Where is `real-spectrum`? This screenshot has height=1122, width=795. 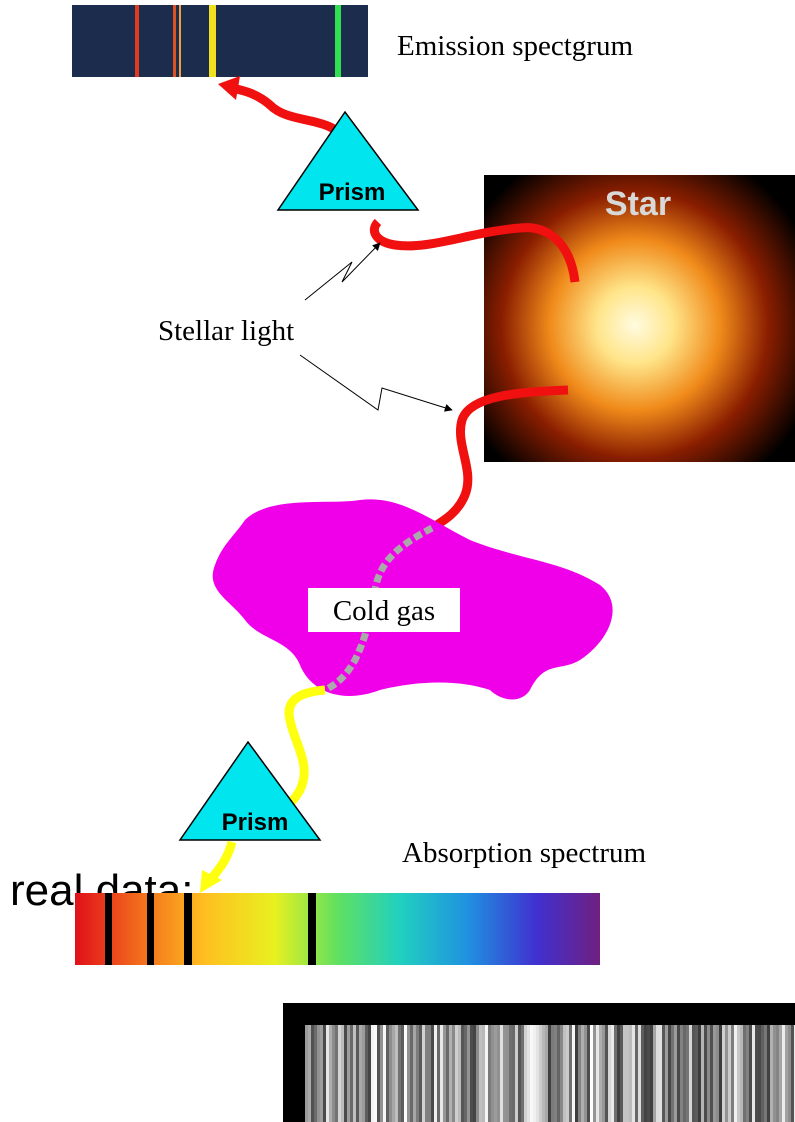
real-spectrum is located at coordinates (539, 1062).